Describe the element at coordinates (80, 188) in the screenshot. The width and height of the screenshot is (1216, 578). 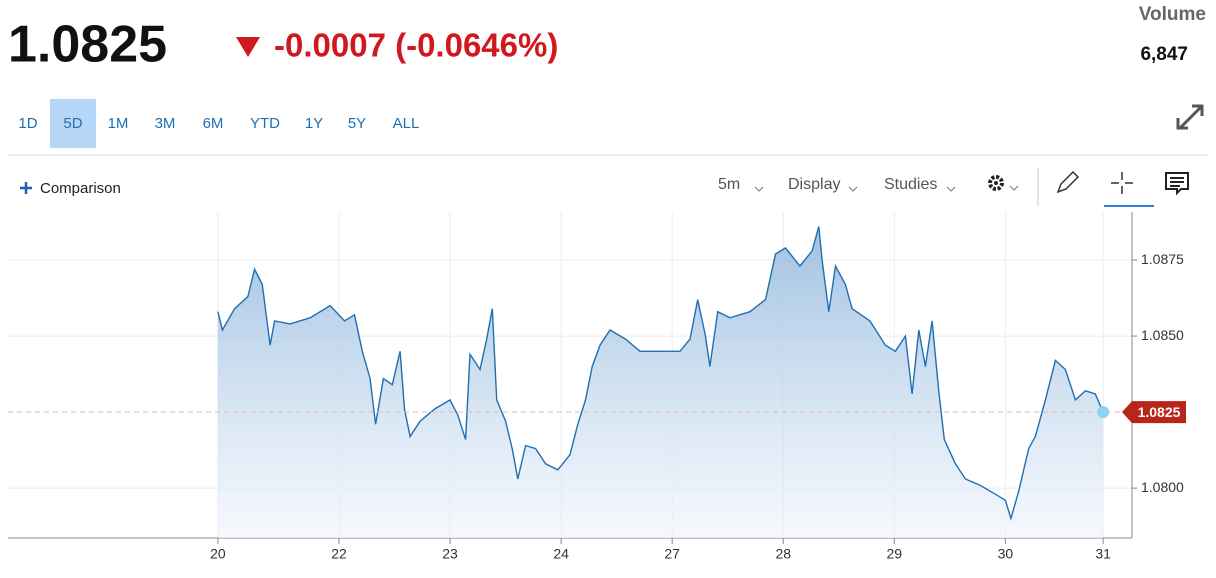
I see `comparison-button: Comparison` at that location.